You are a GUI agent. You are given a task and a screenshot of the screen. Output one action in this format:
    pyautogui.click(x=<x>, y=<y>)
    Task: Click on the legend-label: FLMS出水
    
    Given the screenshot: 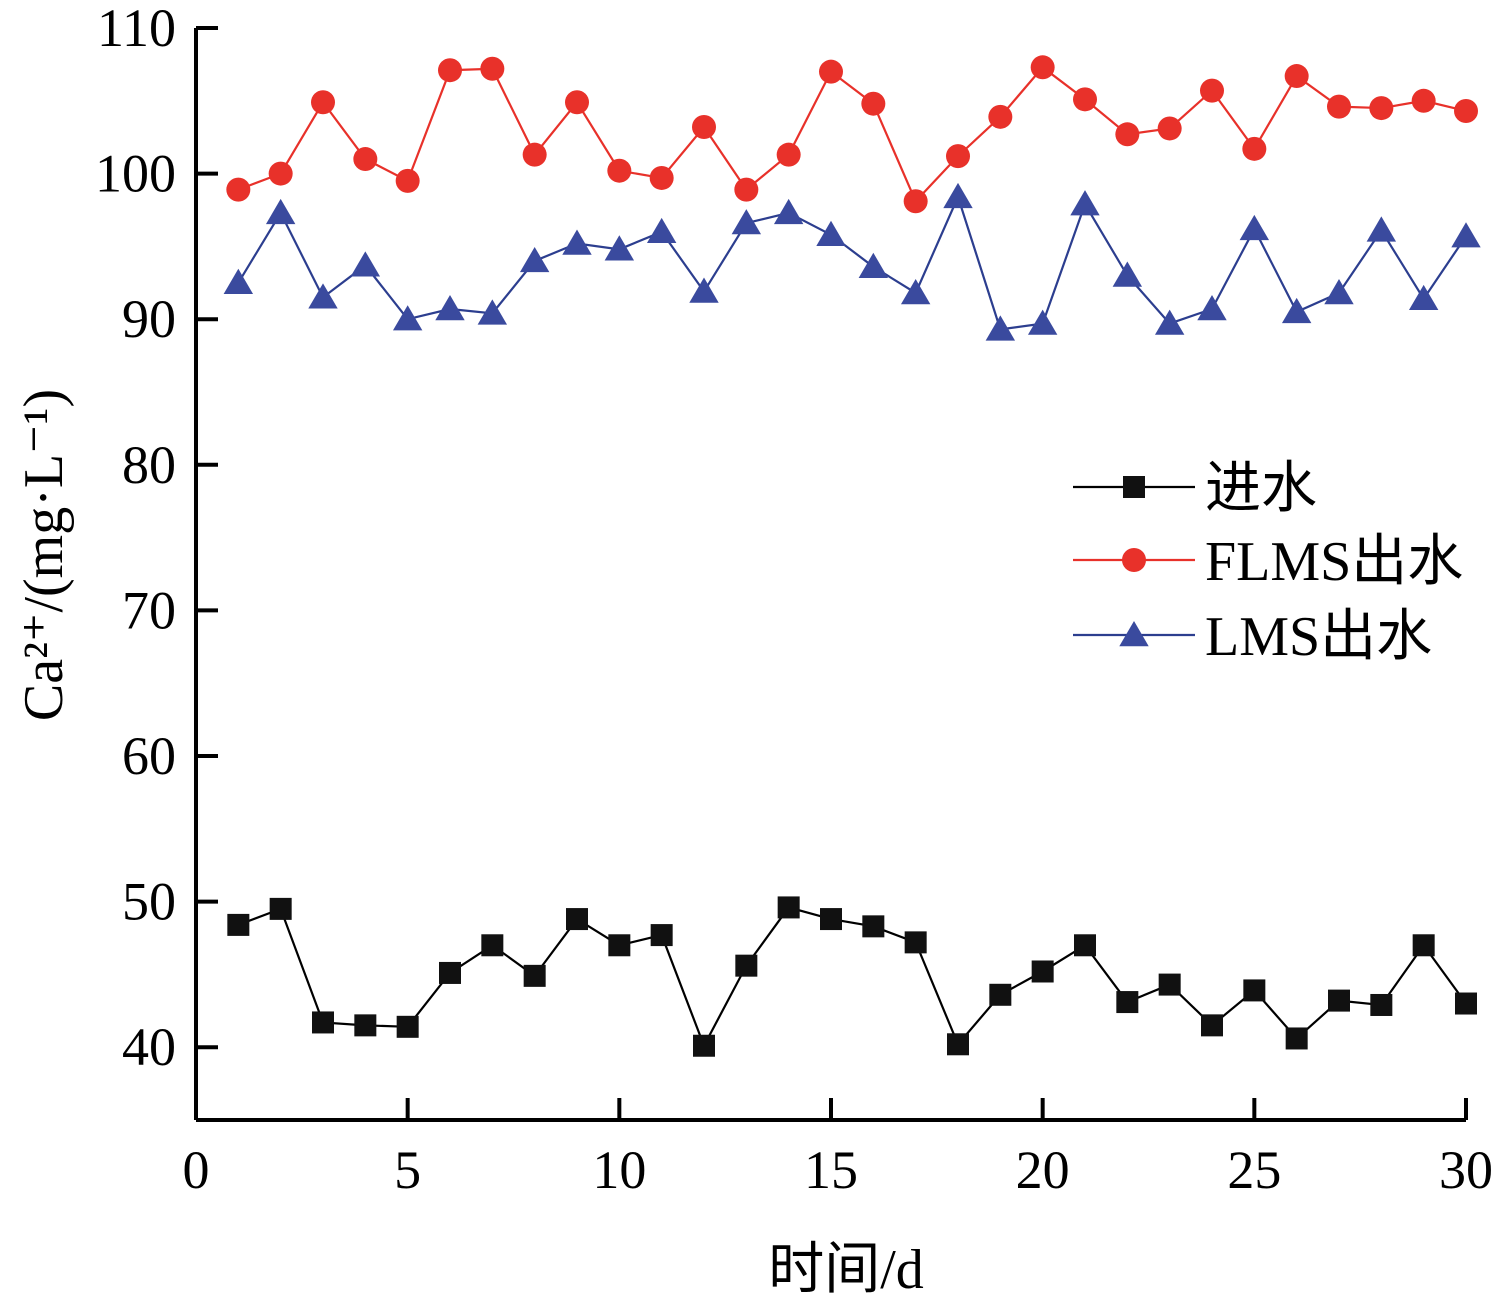 What is the action you would take?
    pyautogui.click(x=1334, y=562)
    